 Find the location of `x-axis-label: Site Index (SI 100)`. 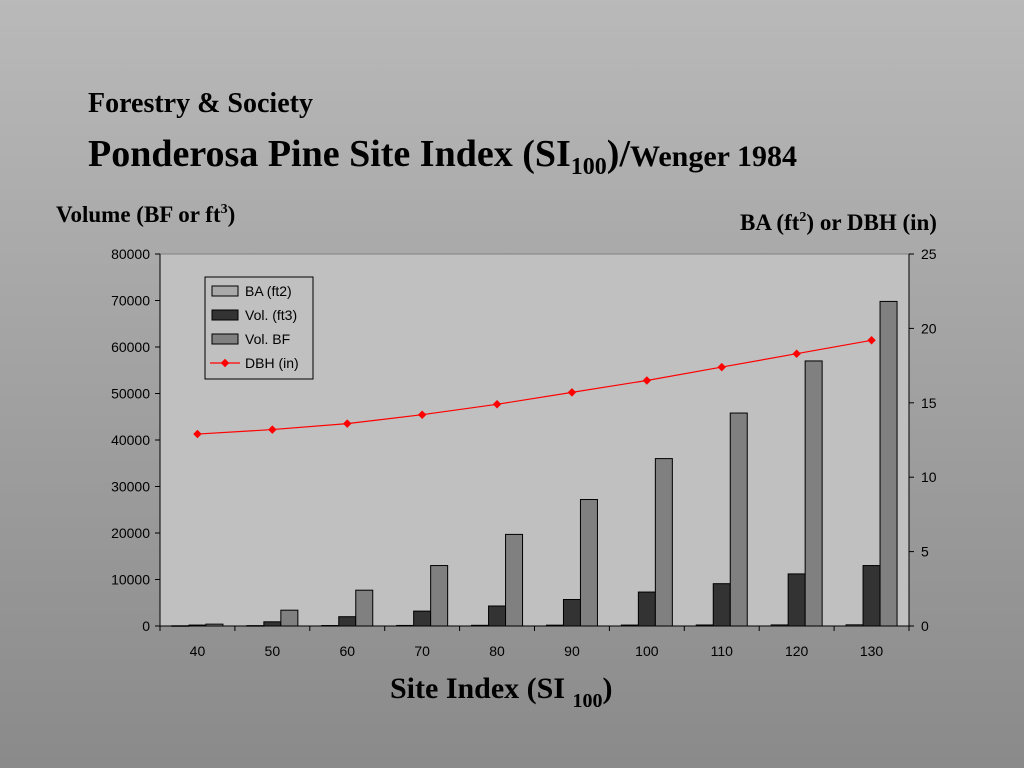

x-axis-label: Site Index (SI 100) is located at coordinates (501, 692).